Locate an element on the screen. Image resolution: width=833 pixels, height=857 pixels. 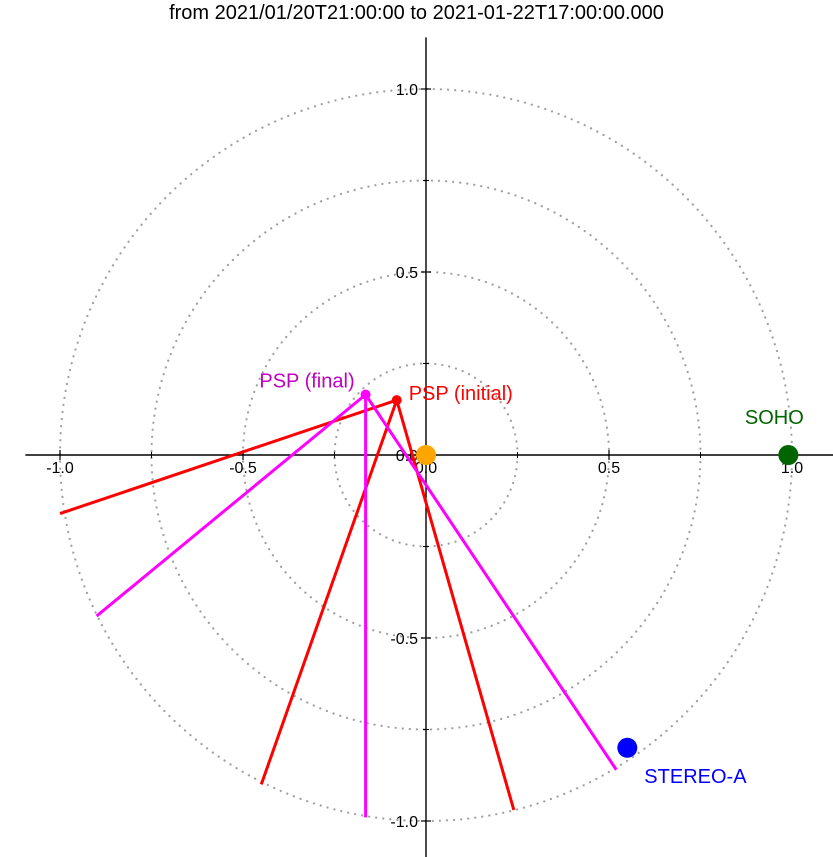
y-tick-label: -1.0 is located at coordinates (404, 822).